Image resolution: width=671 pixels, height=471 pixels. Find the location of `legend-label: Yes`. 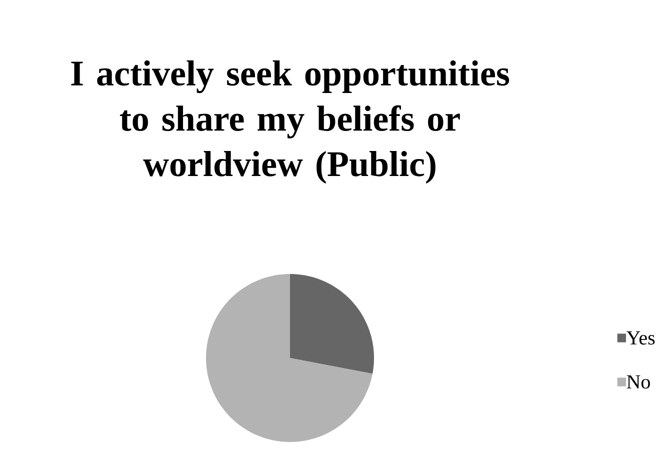

legend-label: Yes is located at coordinates (640, 338).